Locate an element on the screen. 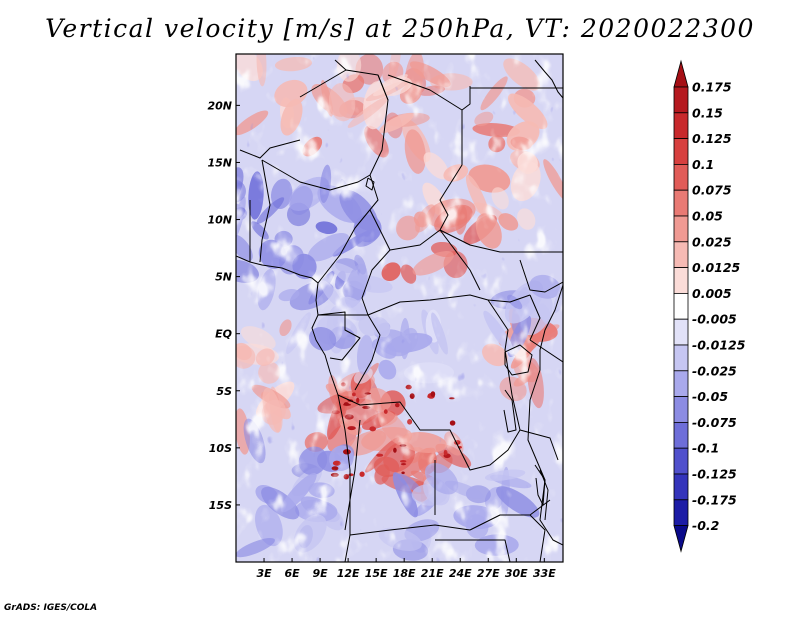 The image size is (800, 618). y-tick-label: 10N is located at coordinates (219, 220).